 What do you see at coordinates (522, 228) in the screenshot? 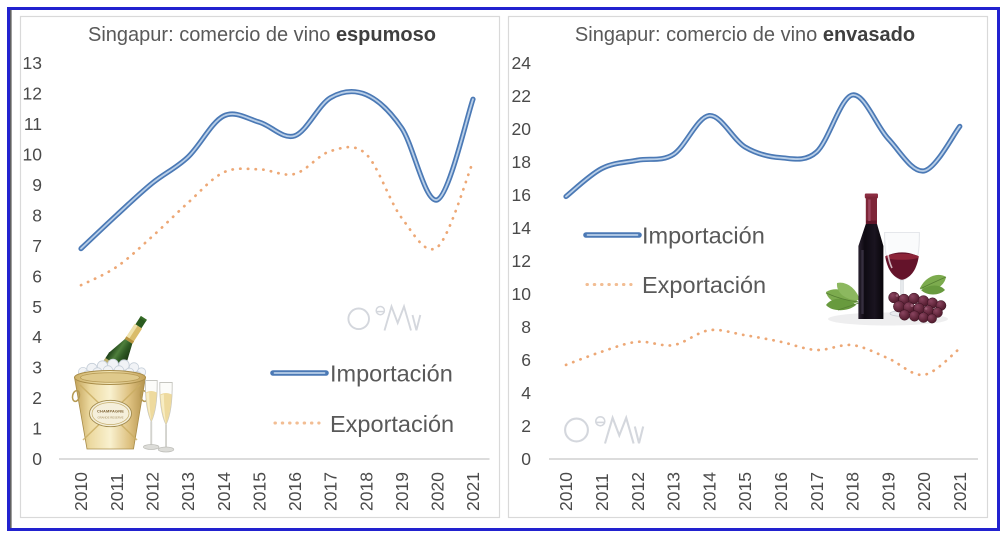
I see `svg-text: 14` at bounding box center [522, 228].